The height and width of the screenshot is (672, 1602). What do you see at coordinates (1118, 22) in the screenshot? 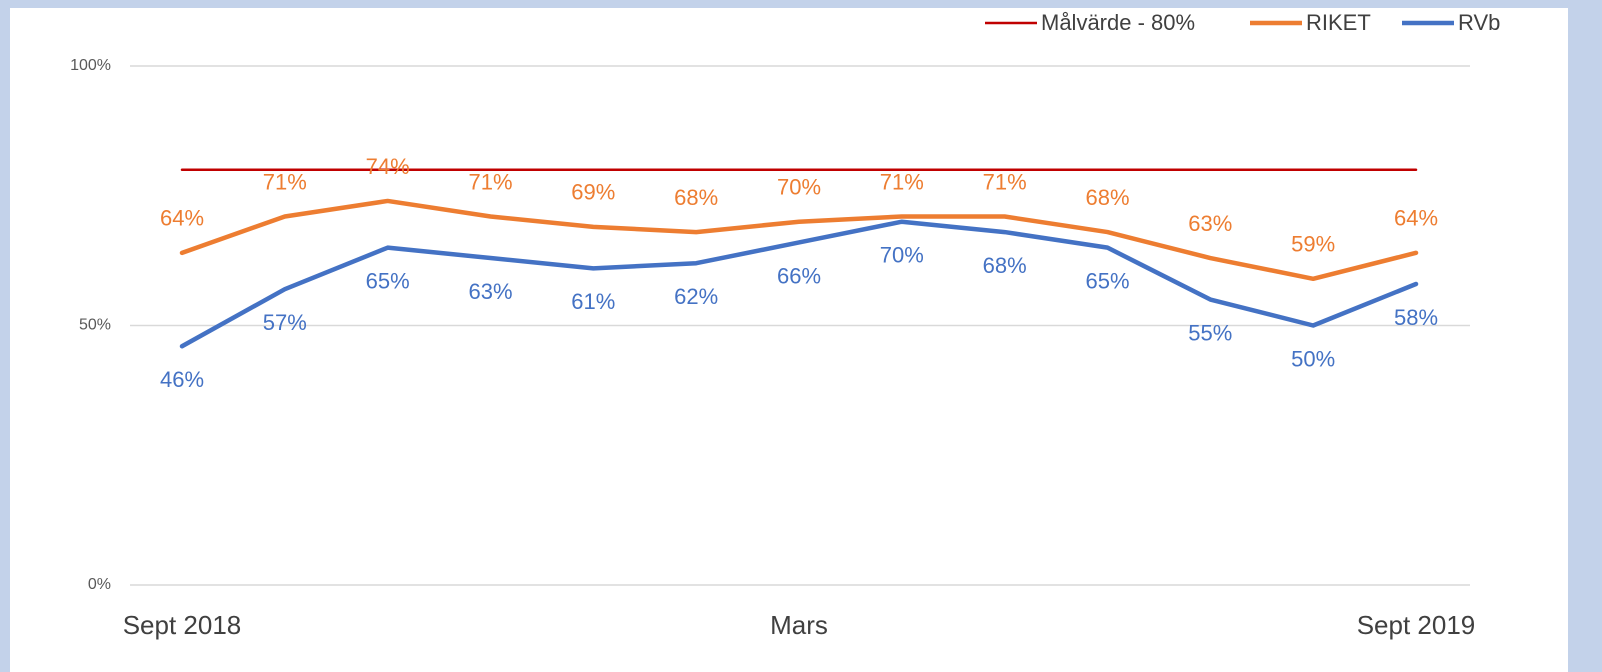
I see `legend-label: Målvärde - 80%` at bounding box center [1118, 22].